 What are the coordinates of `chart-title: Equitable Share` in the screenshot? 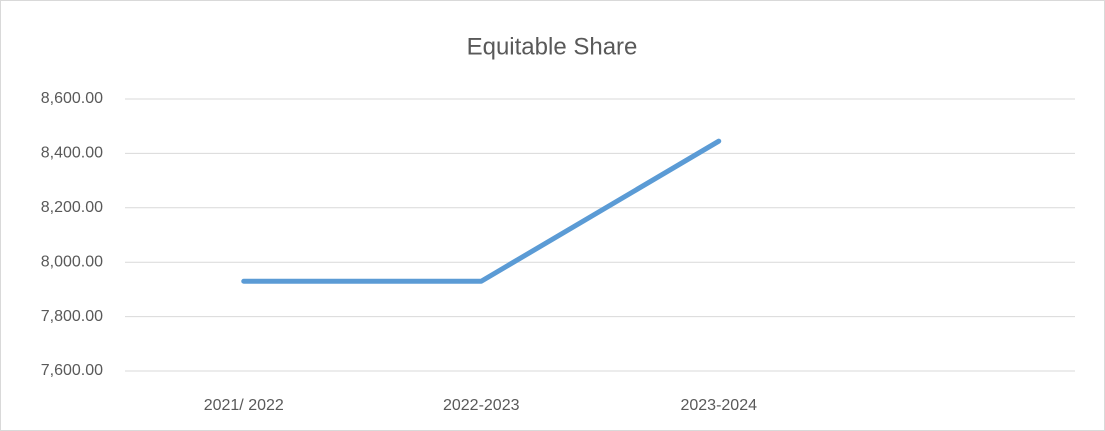 It's located at (552, 46).